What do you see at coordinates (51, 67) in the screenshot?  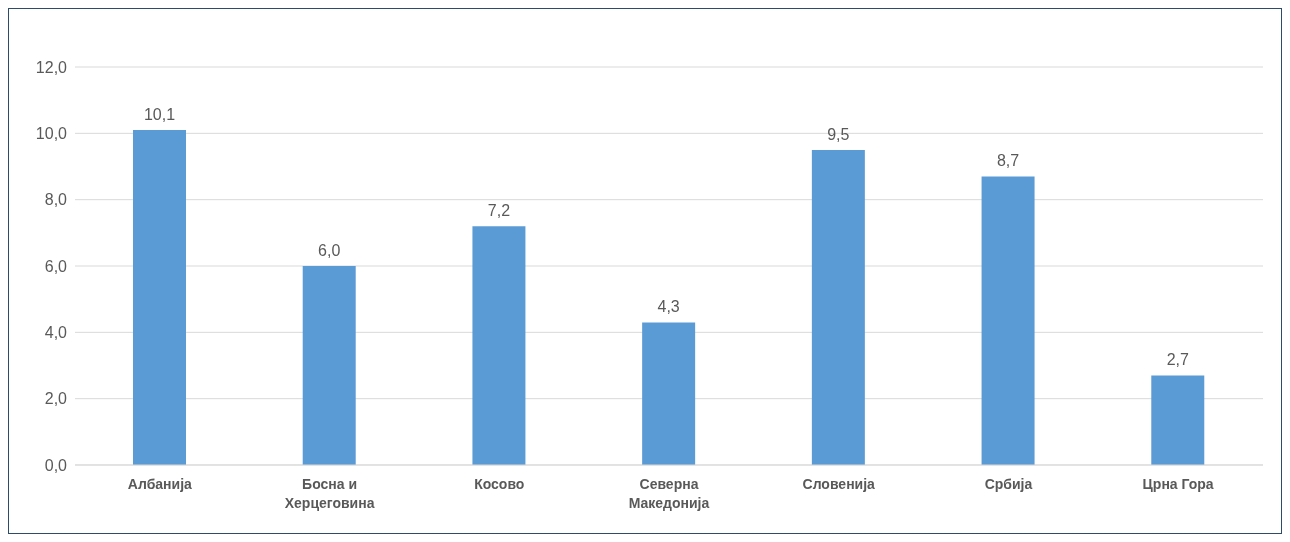 I see `y-tick-label: 12,0` at bounding box center [51, 67].